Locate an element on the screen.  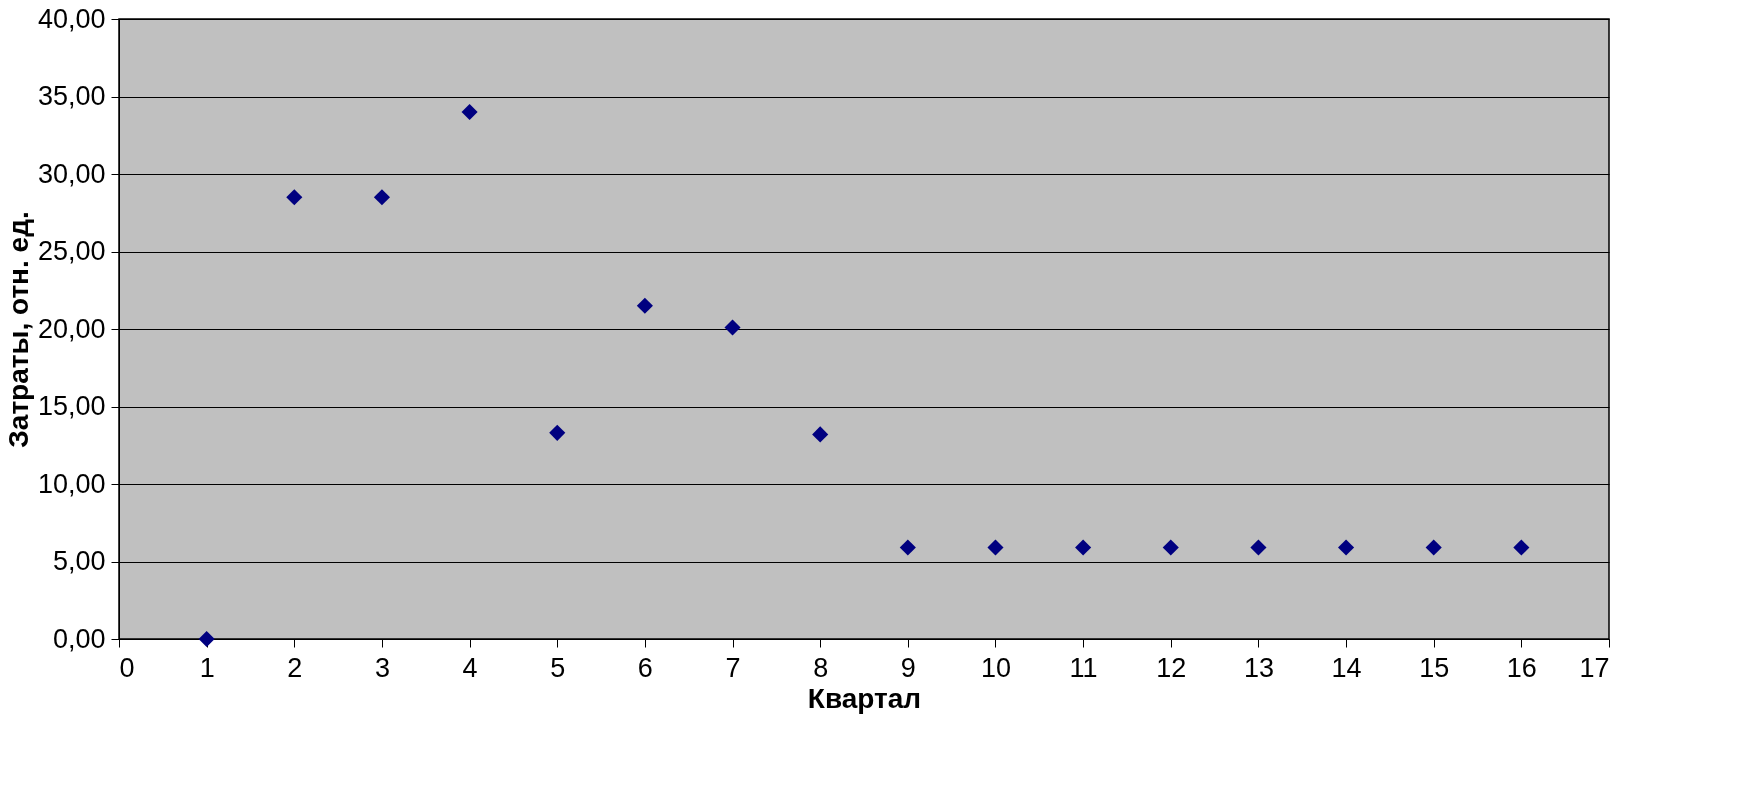
y-tick-label: 0,00 is located at coordinates (79, 638).